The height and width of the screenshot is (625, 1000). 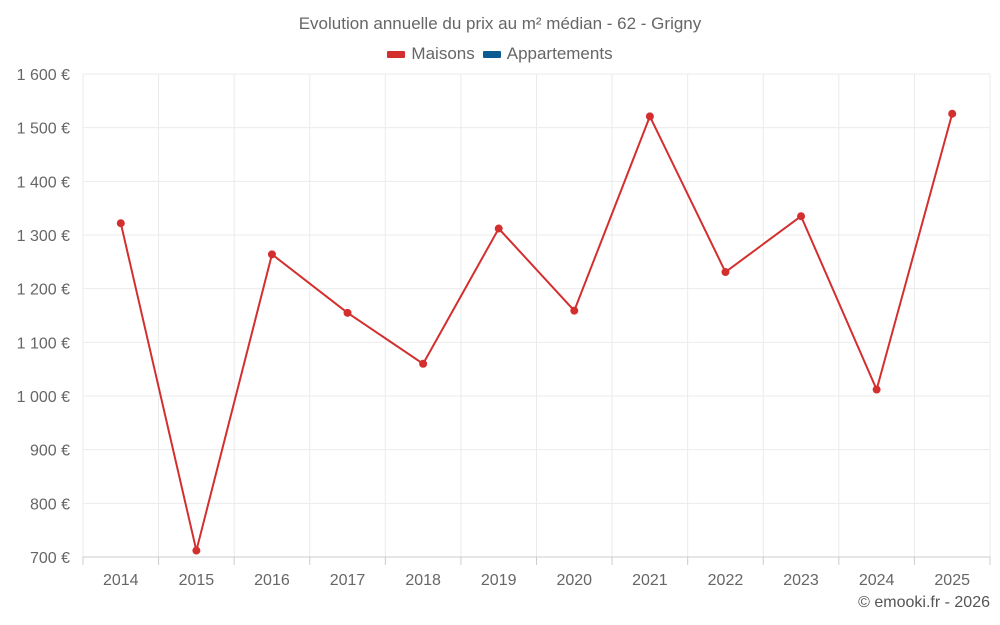 I want to click on x-tick-label: 2024, so click(x=877, y=580).